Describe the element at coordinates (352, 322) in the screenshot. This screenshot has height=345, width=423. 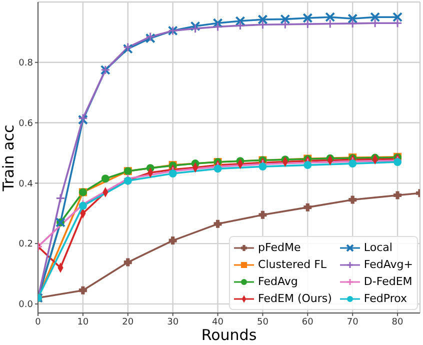
I see `x-tick-label: 70` at that location.